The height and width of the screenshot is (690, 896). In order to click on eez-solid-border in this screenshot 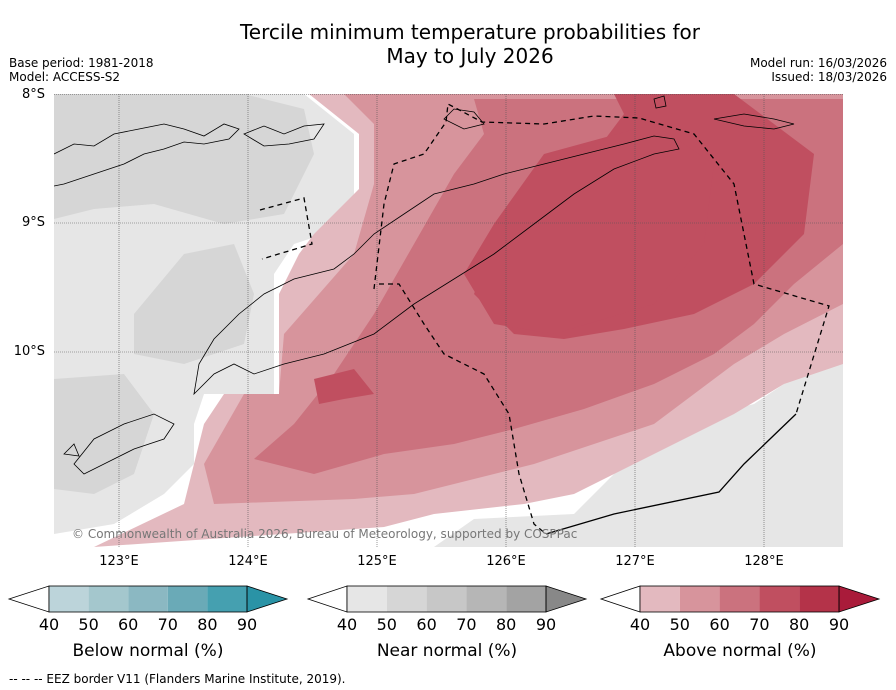, I will do `click(671, 474)`.